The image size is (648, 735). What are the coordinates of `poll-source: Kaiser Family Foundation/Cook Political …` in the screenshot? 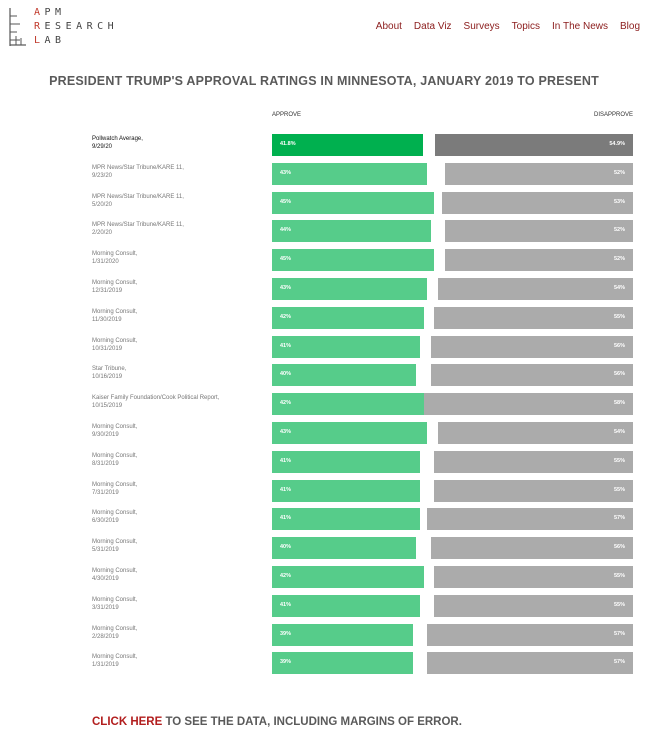 It's located at (156, 398).